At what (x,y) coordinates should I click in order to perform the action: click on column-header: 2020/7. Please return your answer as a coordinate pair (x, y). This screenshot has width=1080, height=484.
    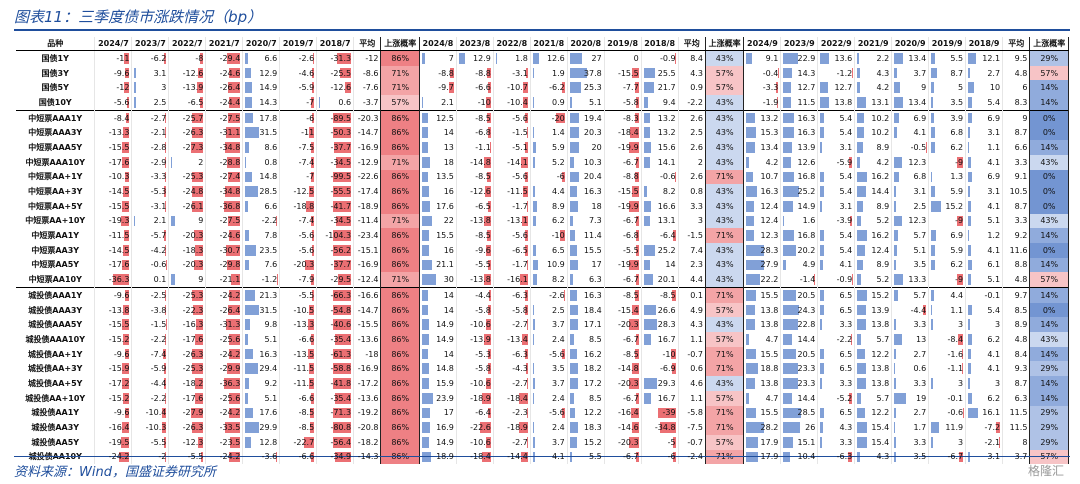
    Looking at the image, I should click on (261, 44).